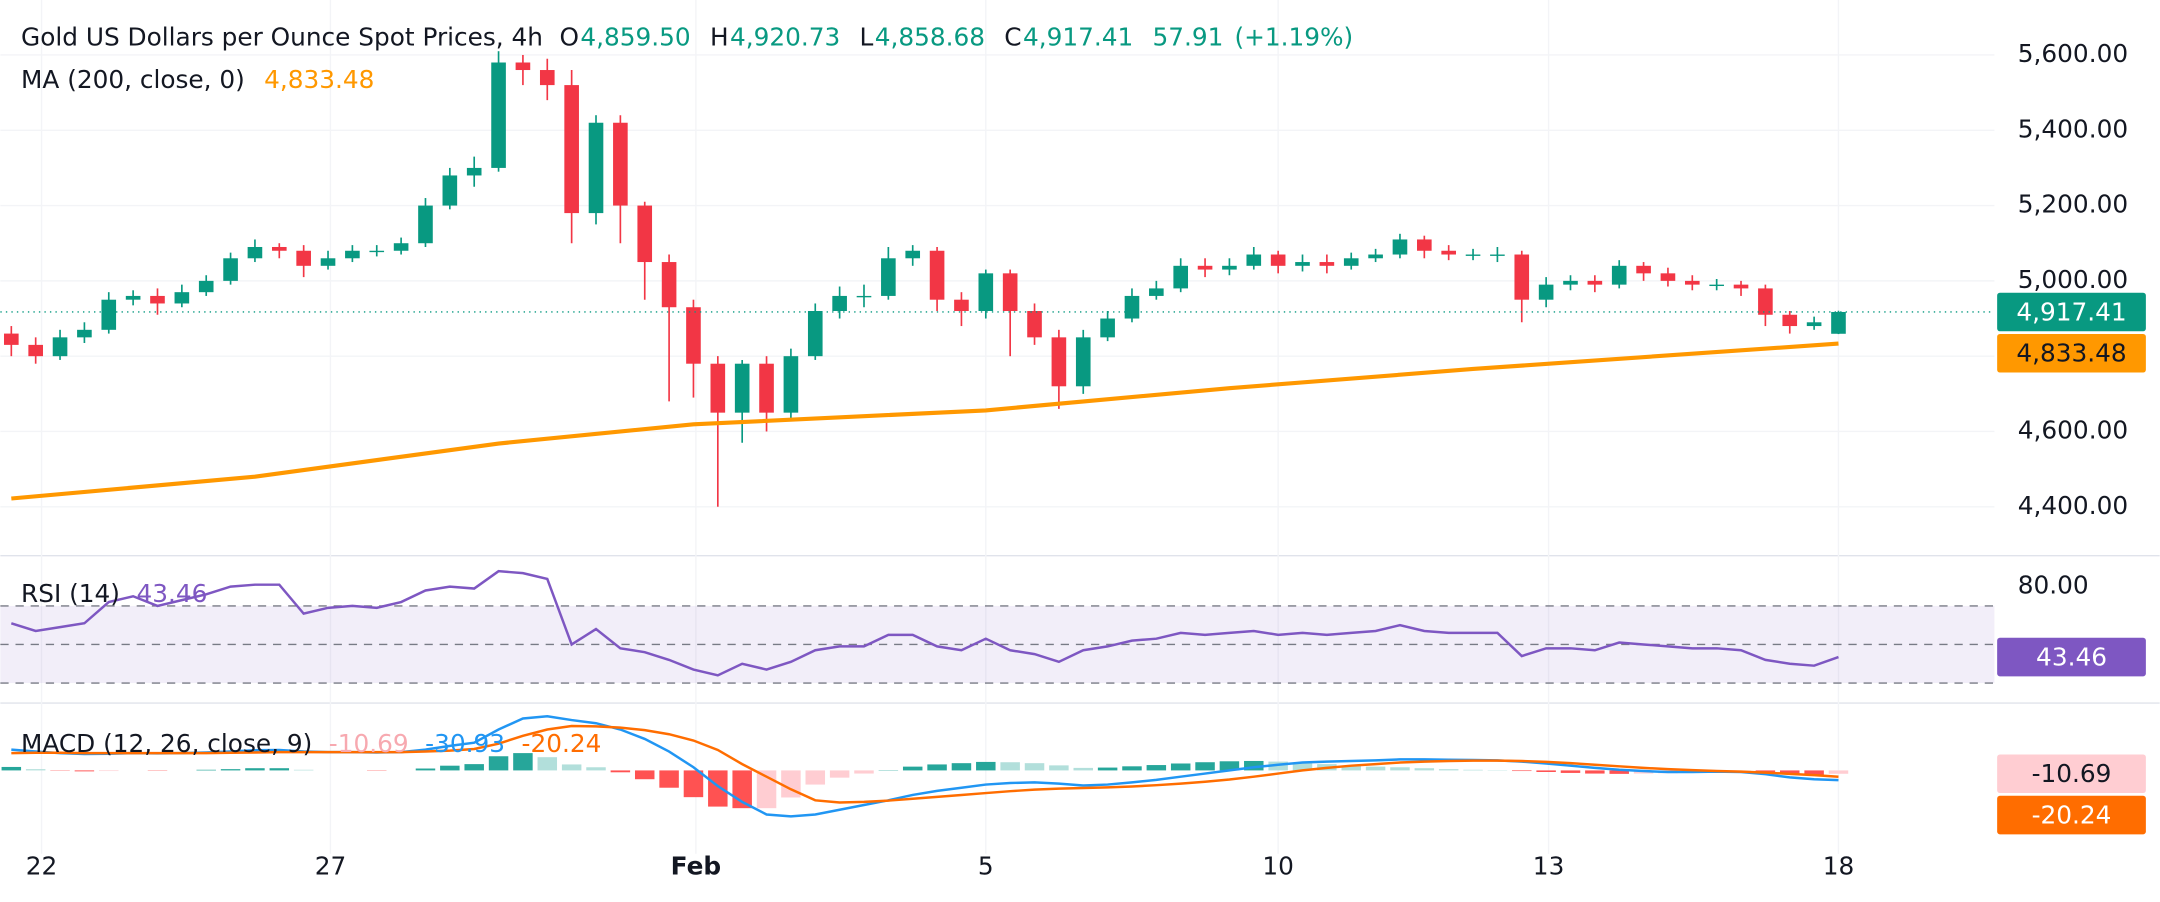 The image size is (2160, 902). I want to click on signal-value: -20.24, so click(562, 743).